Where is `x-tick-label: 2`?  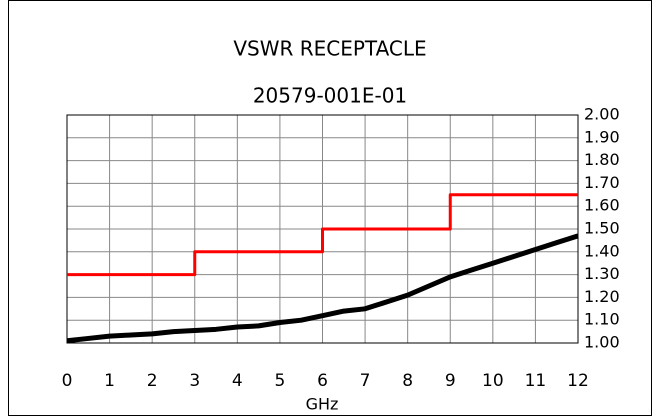
x-tick-label: 2 is located at coordinates (152, 381).